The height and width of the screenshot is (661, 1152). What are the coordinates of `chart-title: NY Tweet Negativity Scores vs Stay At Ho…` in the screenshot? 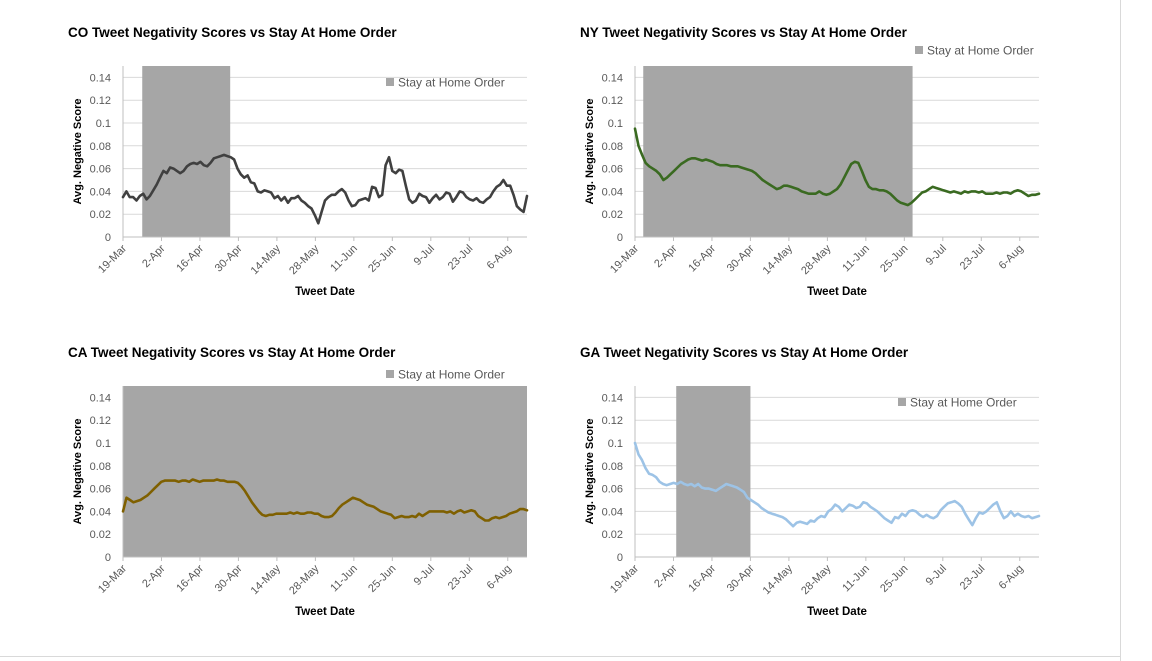 It's located at (744, 32).